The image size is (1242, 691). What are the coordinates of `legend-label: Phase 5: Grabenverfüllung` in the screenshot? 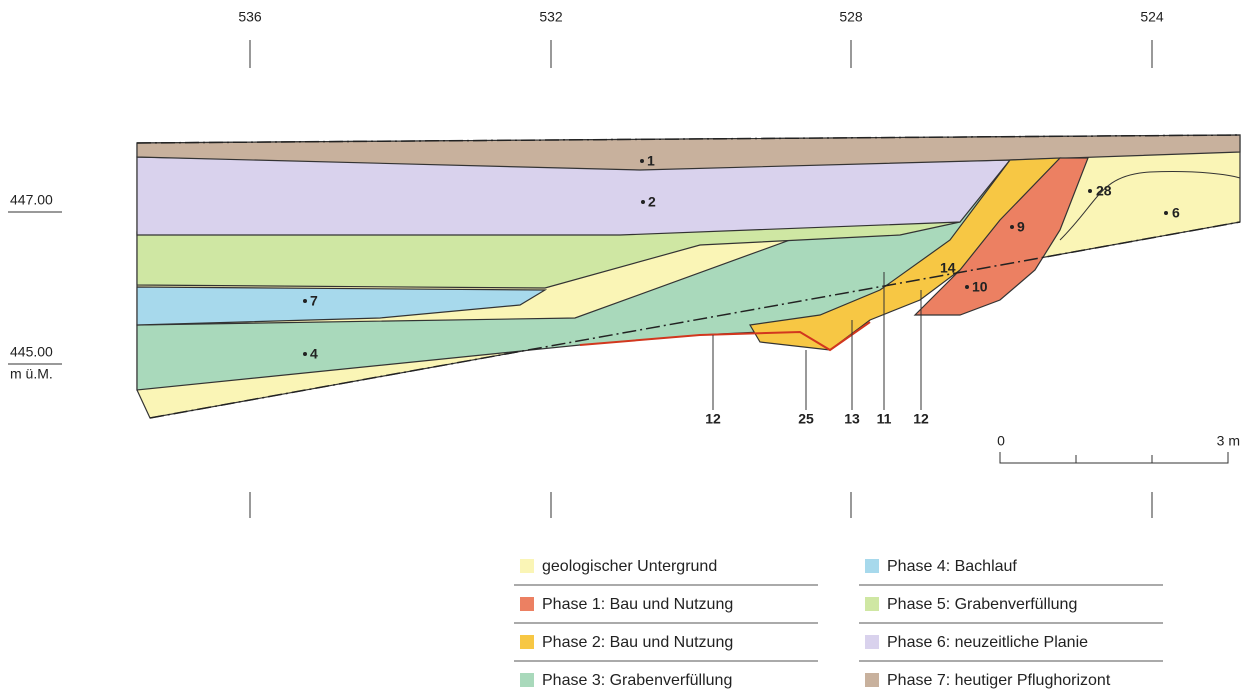 It's located at (982, 604).